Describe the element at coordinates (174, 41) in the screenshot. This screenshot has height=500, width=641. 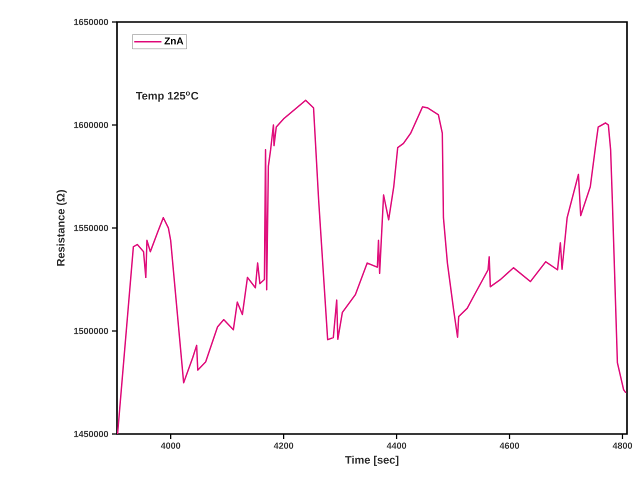
I see `legend-label: ZnA` at that location.